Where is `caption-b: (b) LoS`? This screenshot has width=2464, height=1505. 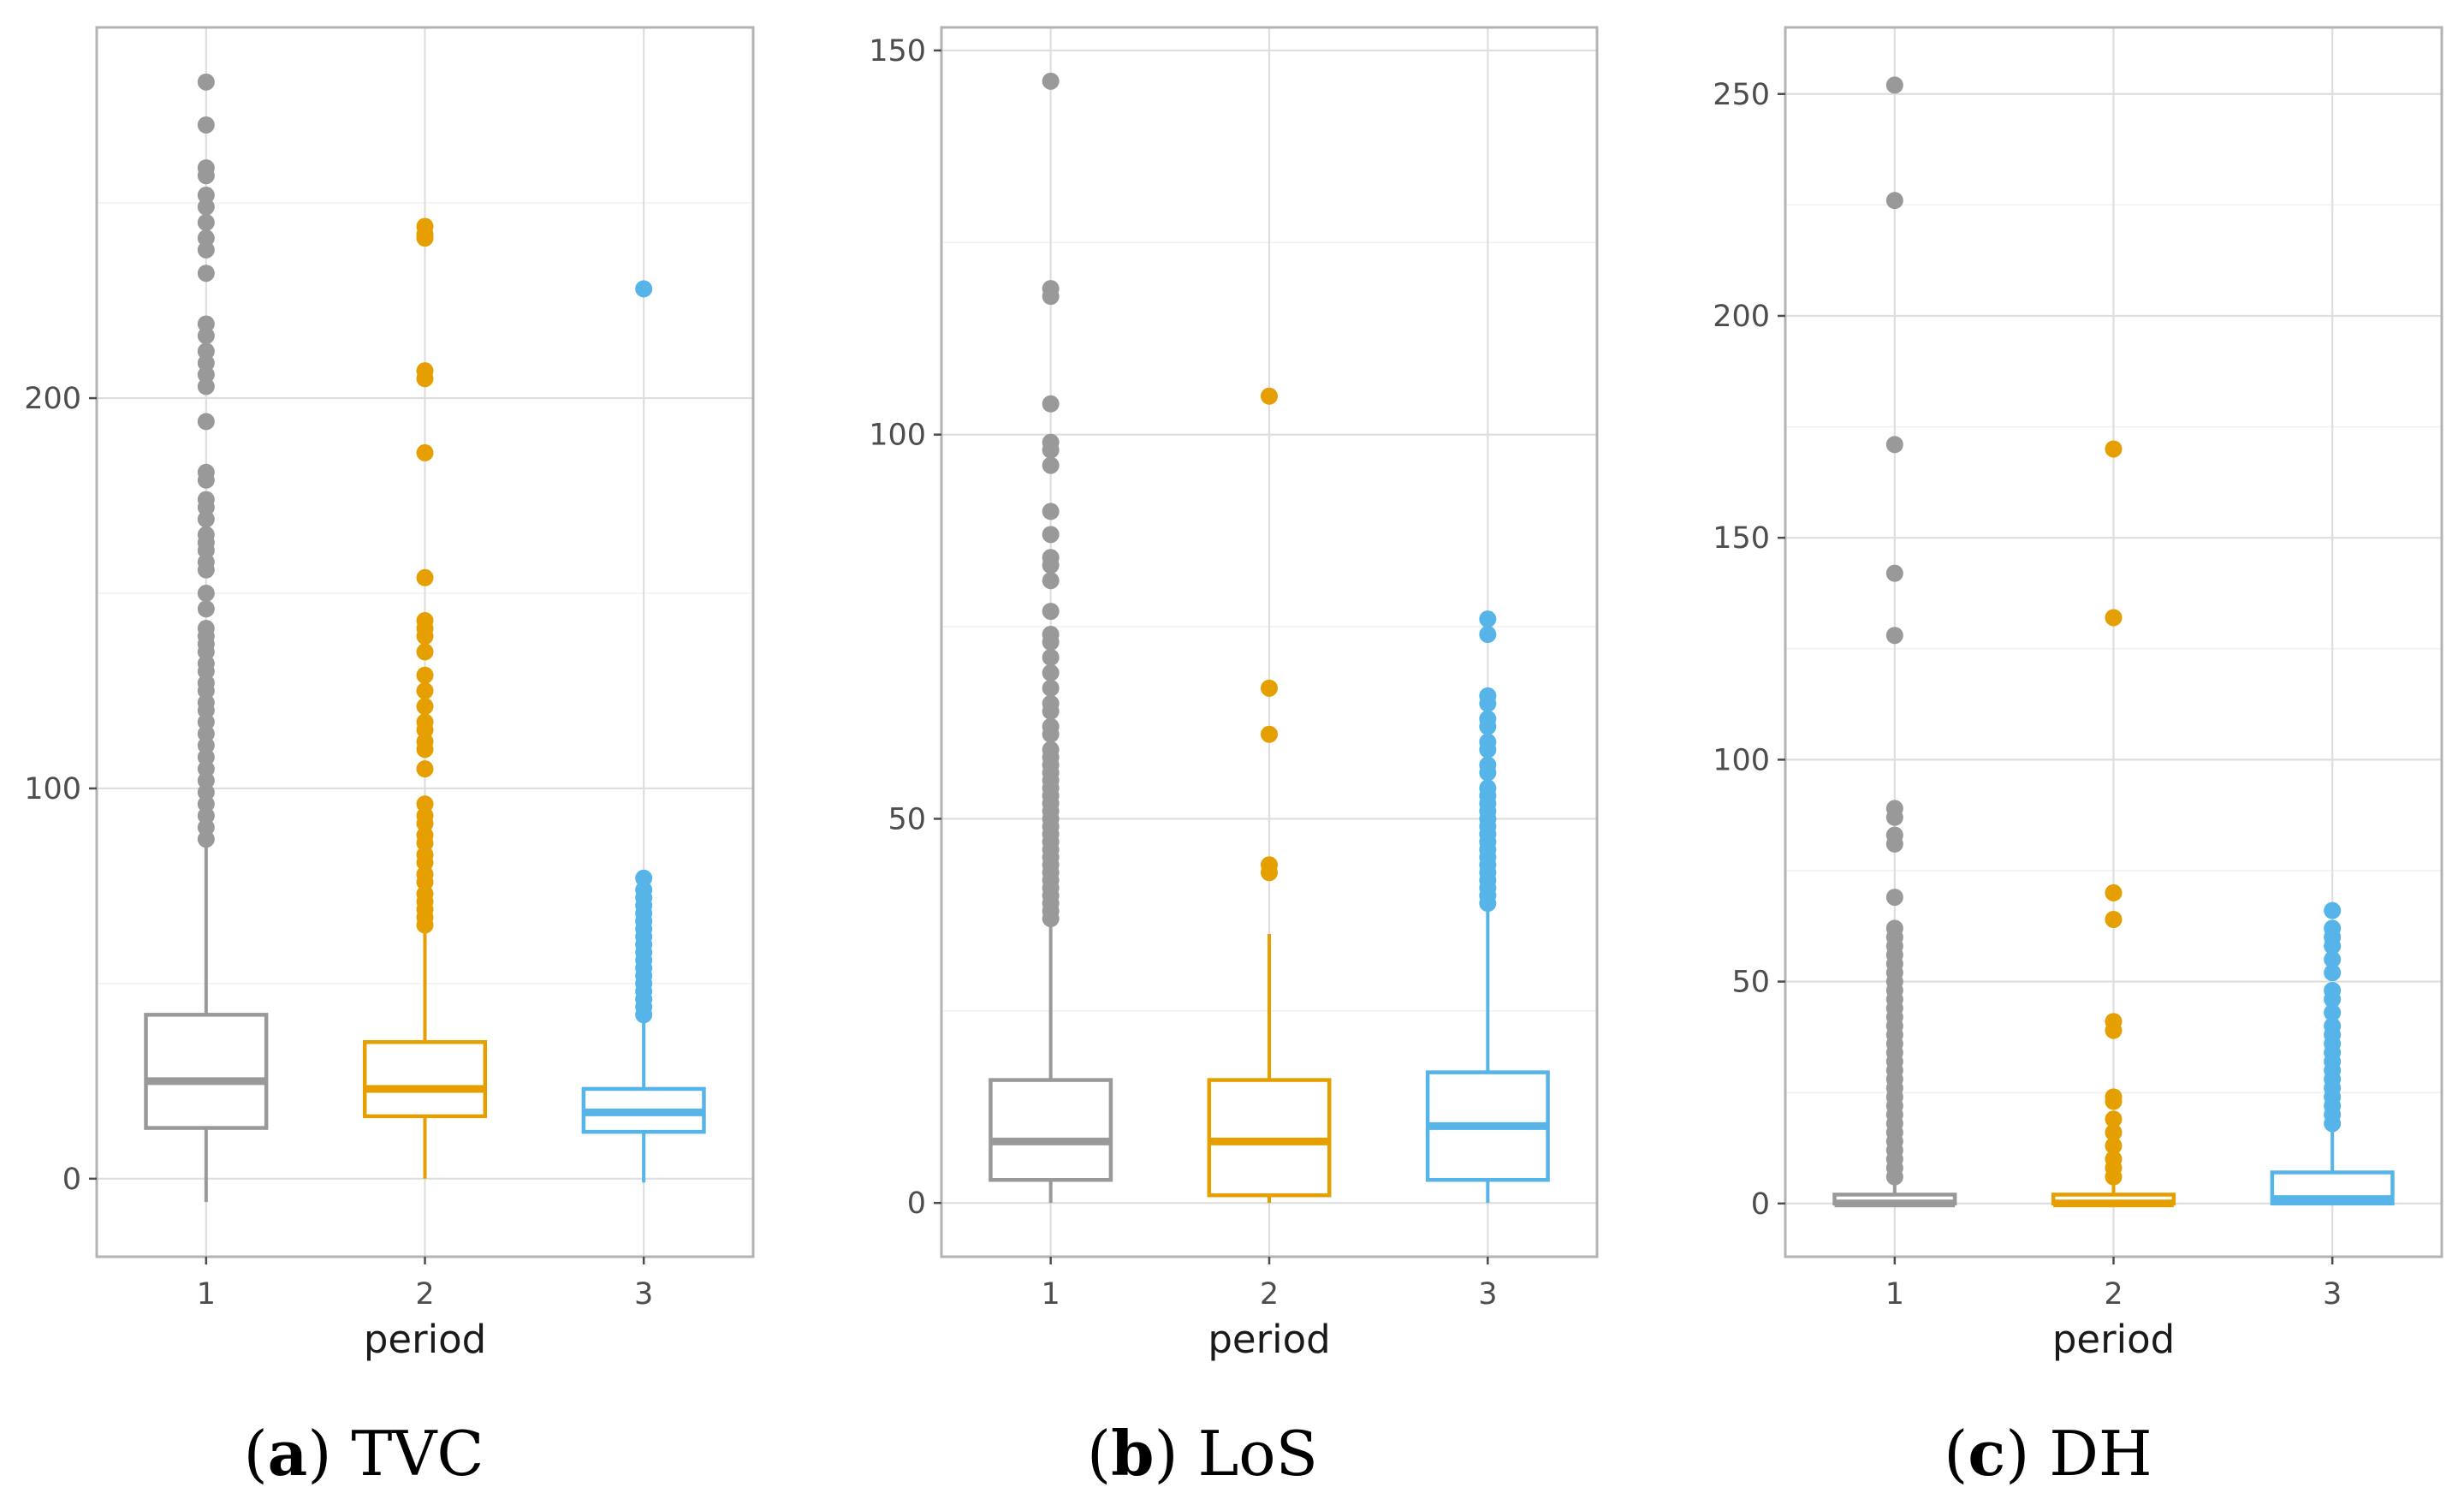
caption-b: (b) LoS is located at coordinates (1202, 1453).